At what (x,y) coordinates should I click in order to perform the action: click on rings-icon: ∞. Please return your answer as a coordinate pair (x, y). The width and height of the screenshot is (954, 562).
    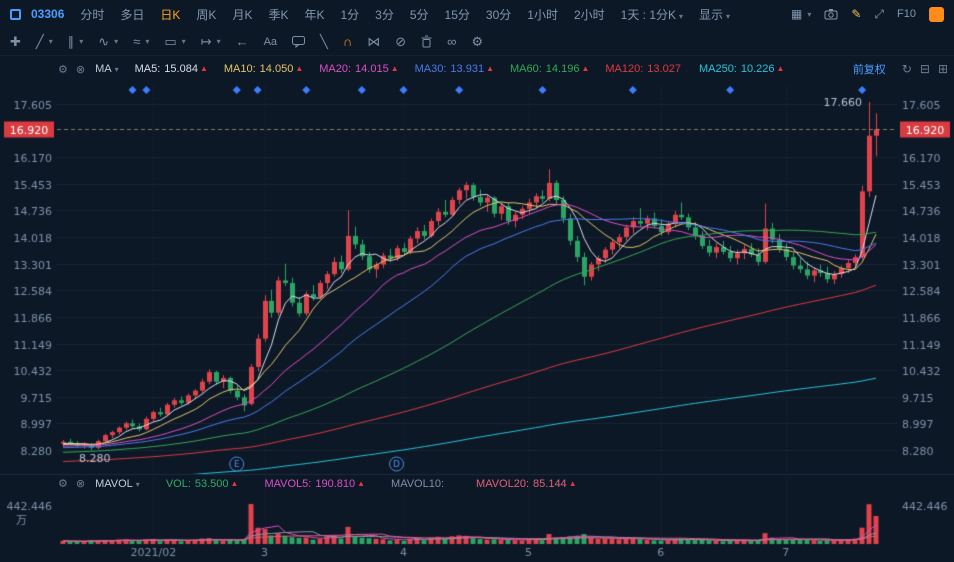
    Looking at the image, I should click on (452, 41).